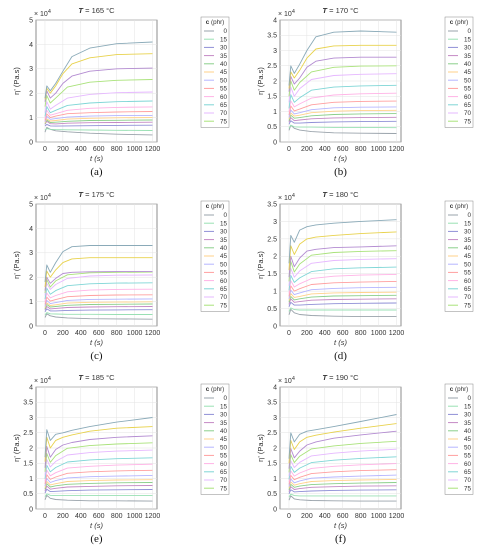 This screenshot has height=550, width=487. I want to click on y-tick-label: 4, so click(31, 45).